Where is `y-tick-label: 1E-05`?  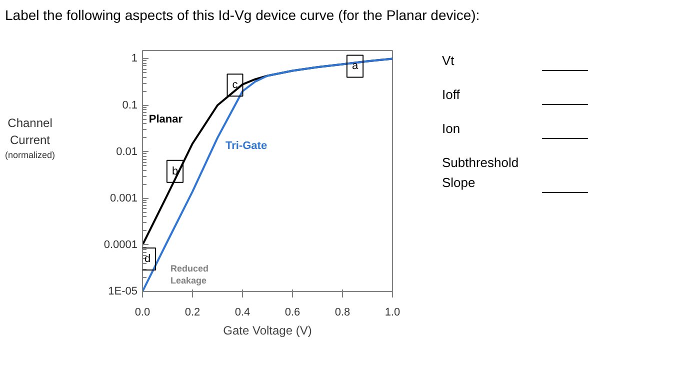
y-tick-label: 1E-05 is located at coordinates (123, 292).